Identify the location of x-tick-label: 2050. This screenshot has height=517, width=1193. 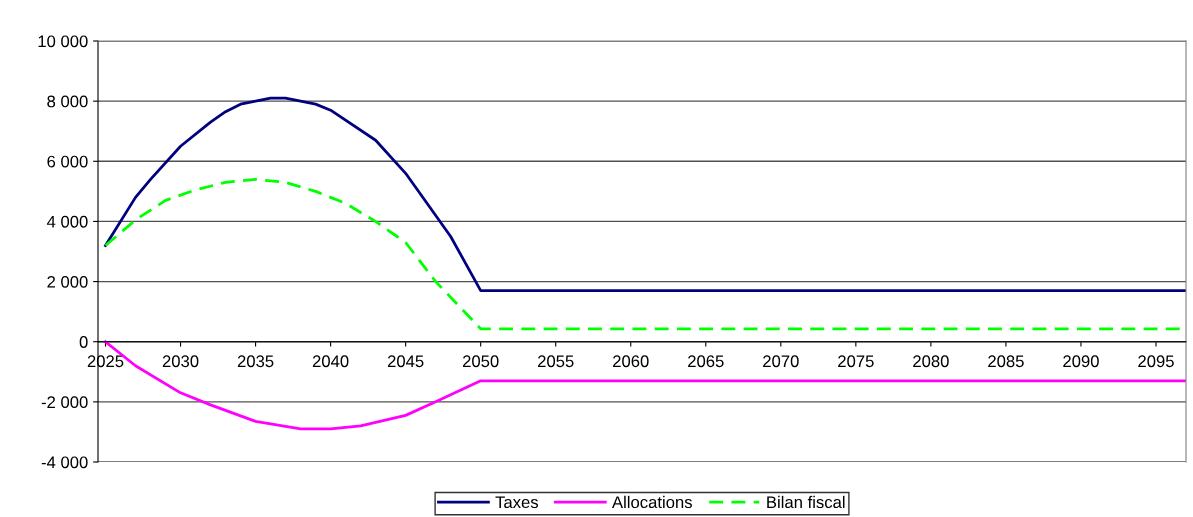
(480, 361).